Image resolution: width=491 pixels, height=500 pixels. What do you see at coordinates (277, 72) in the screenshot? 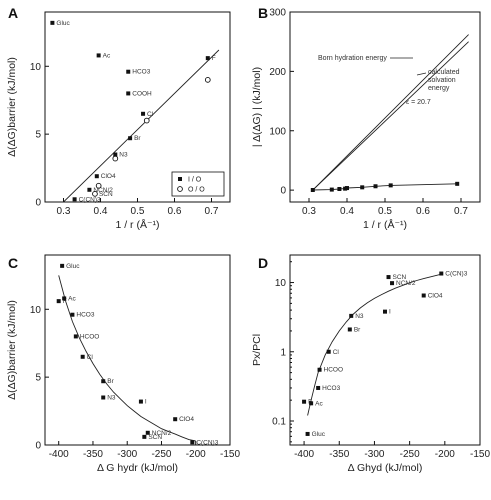
I see `y-tick-label: 200` at bounding box center [277, 72].